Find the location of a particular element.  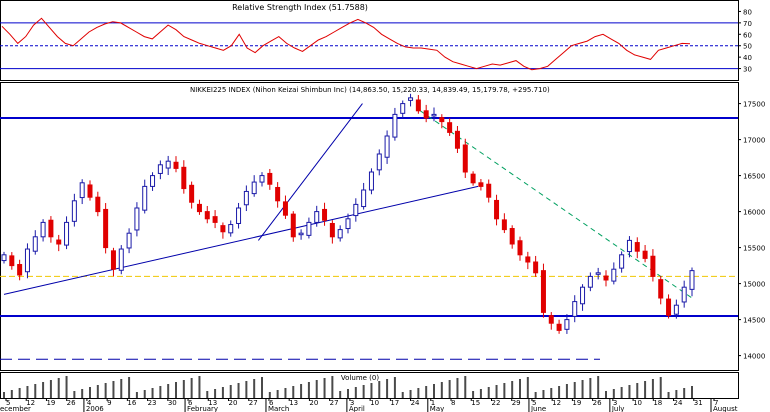

x-period-label: July is located at coordinates (618, 408).